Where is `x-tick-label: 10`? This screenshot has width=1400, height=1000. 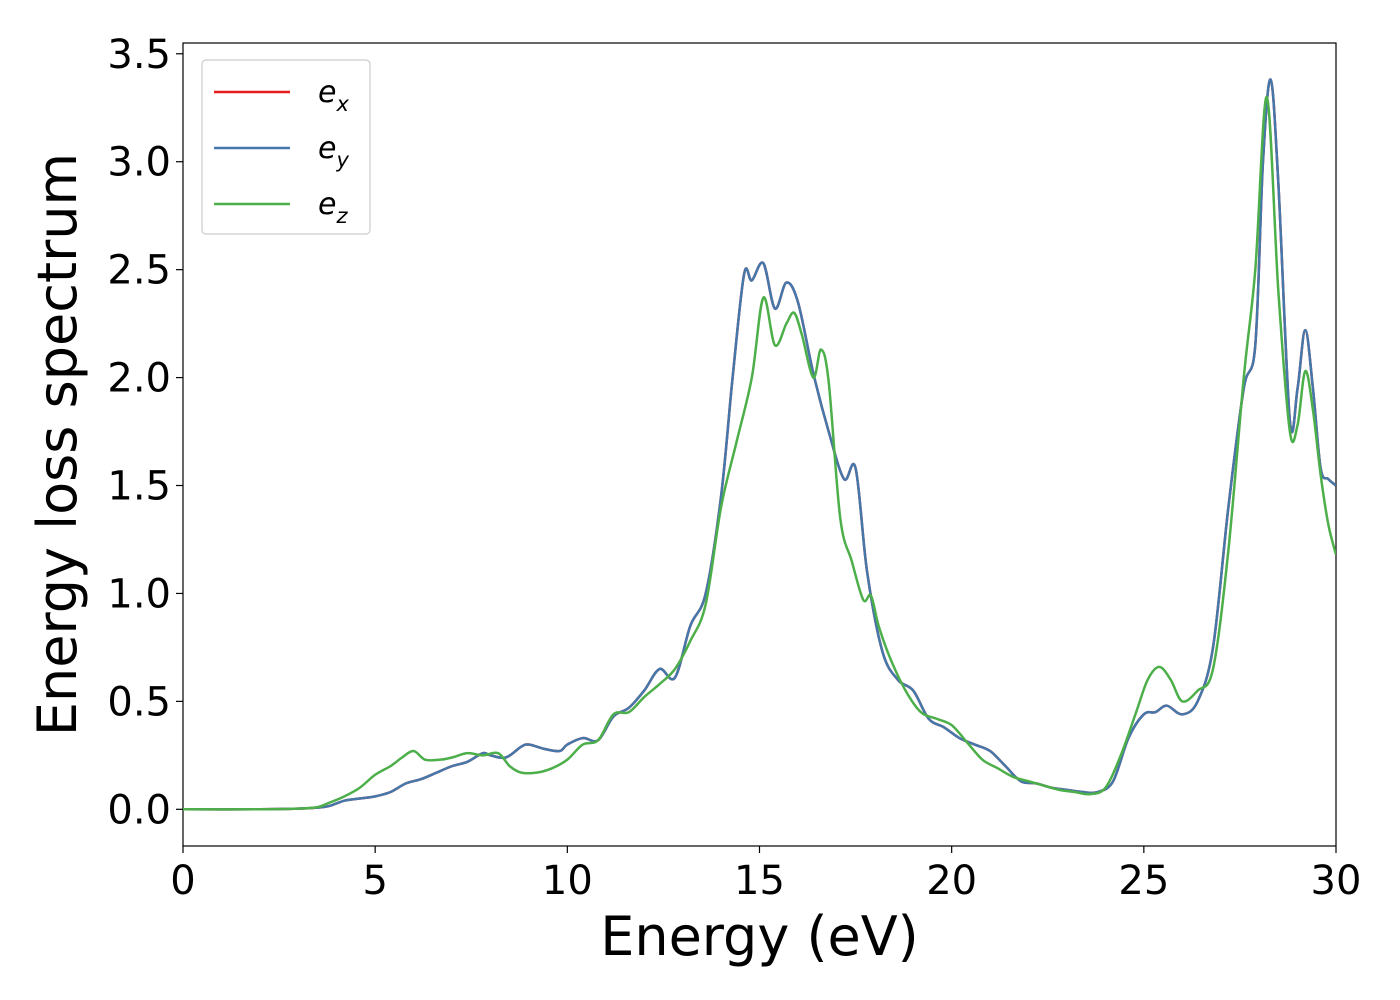
x-tick-label: 10 is located at coordinates (567, 881).